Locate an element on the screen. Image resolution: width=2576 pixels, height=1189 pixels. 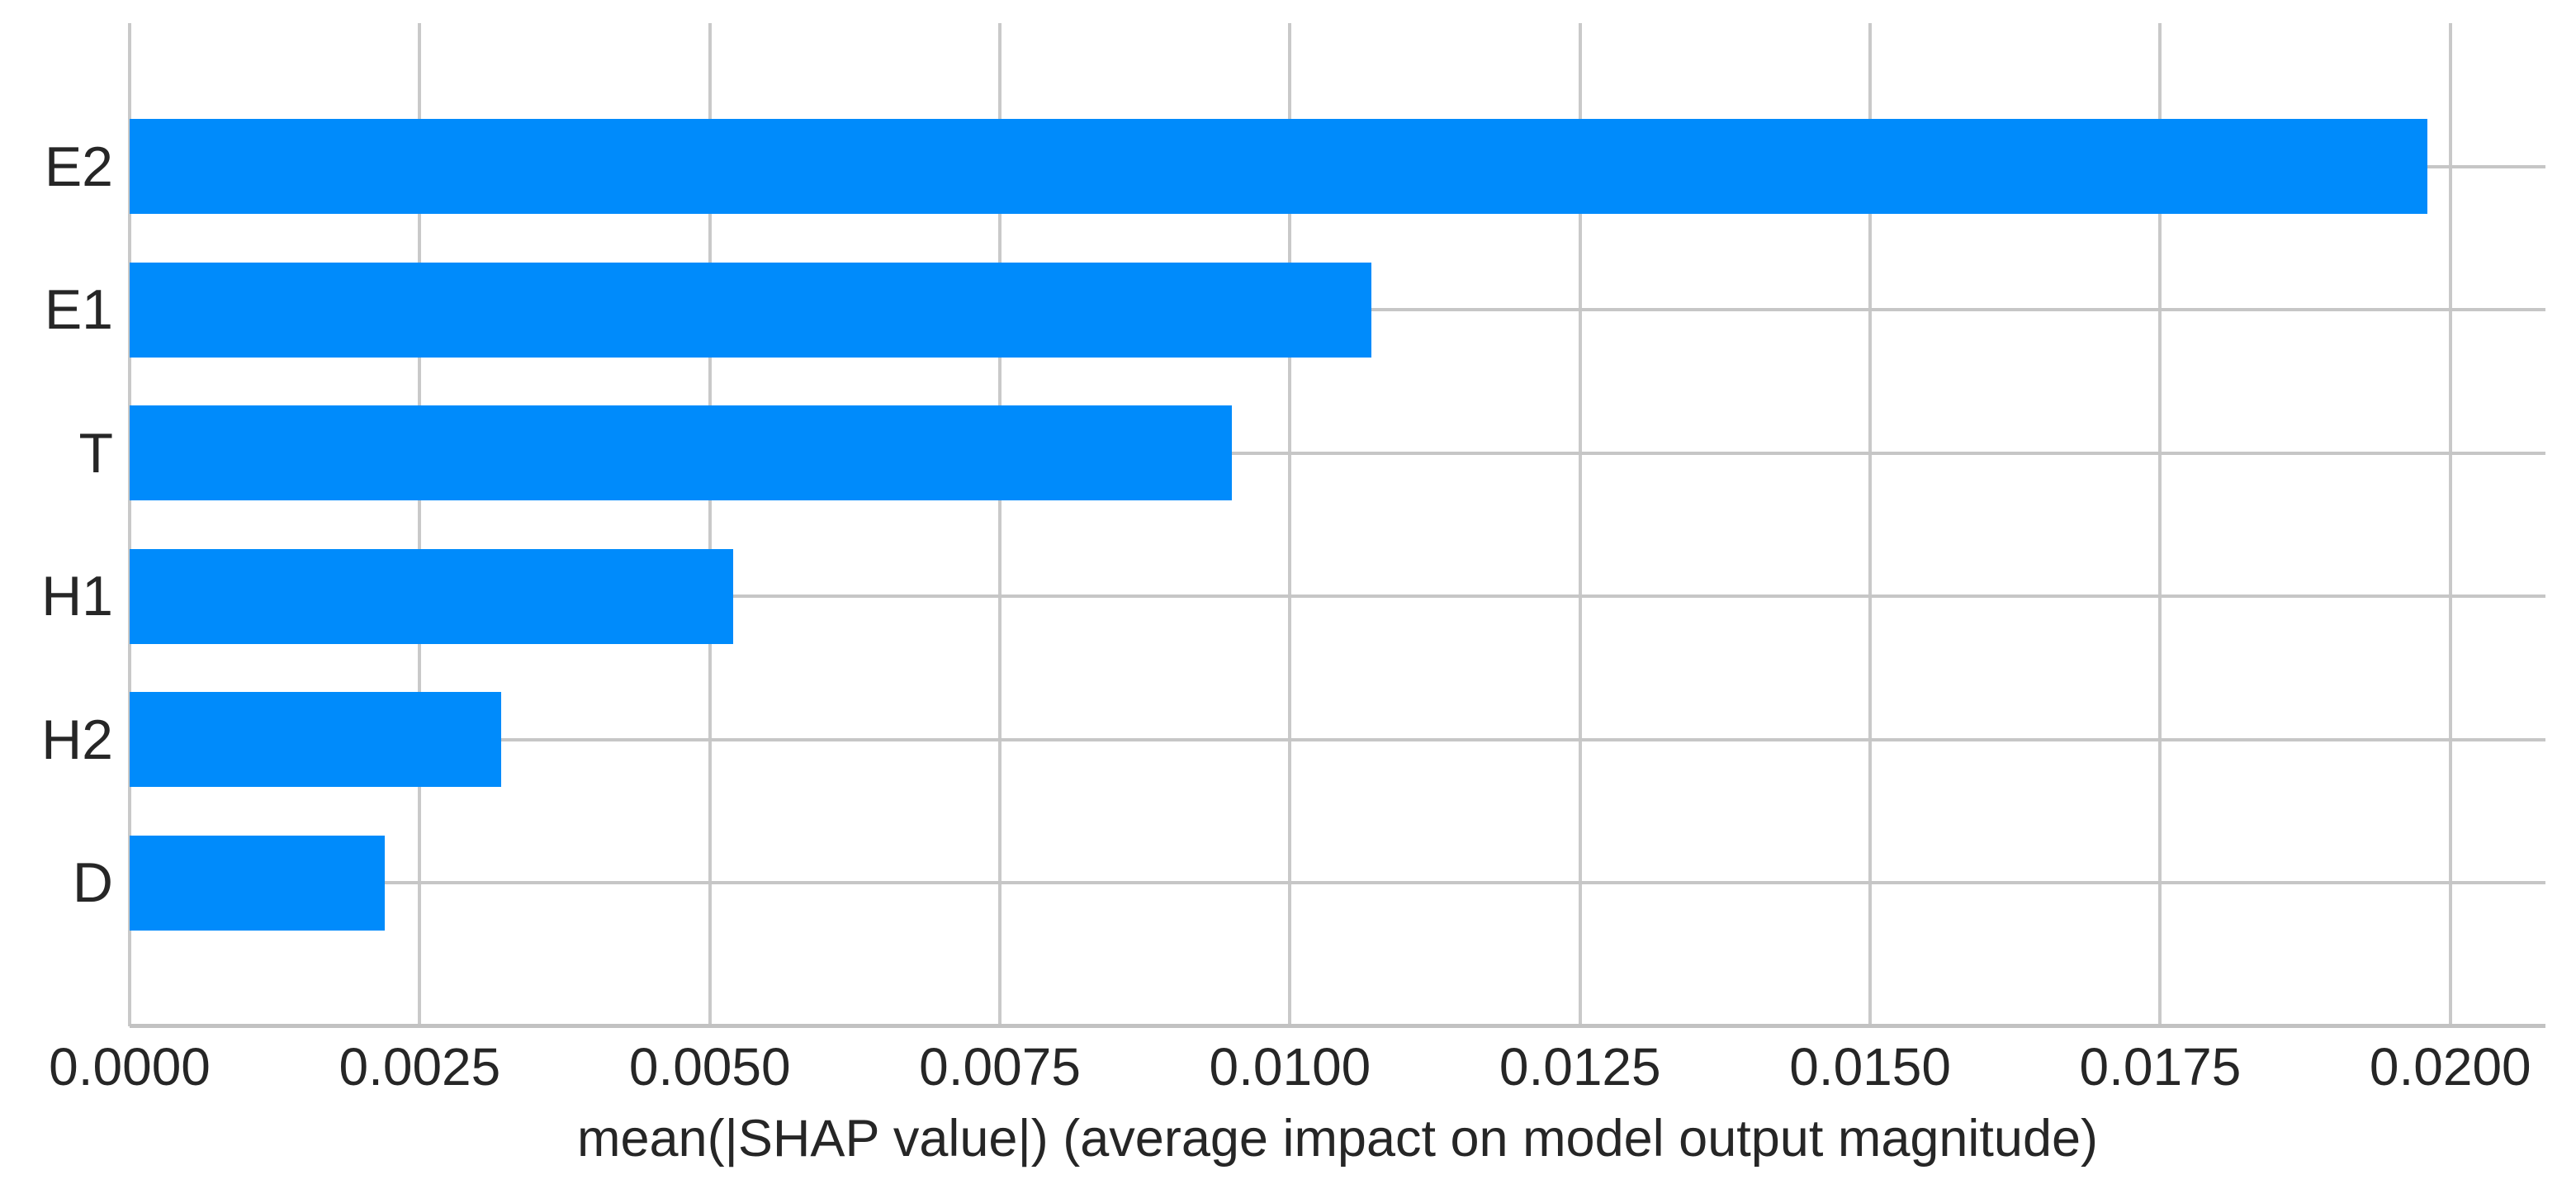
y-axis-tick-labels: E2 E1 T H1 H2 D is located at coordinates (56, 524).